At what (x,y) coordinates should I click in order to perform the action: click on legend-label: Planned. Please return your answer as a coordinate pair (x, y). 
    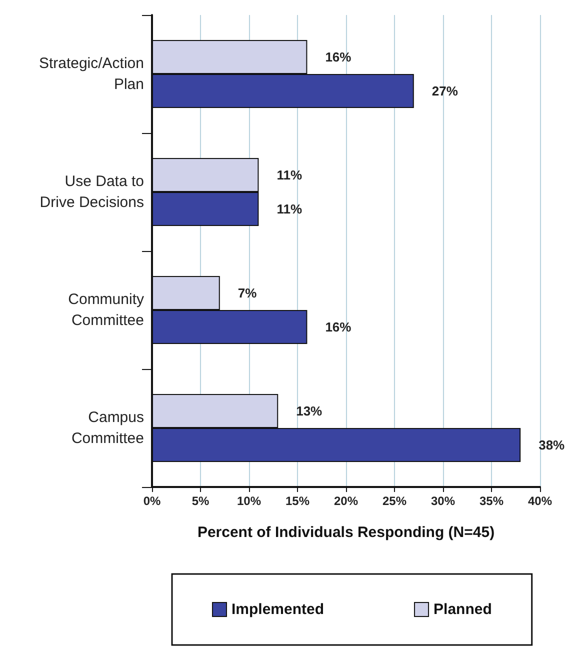
    Looking at the image, I should click on (463, 609).